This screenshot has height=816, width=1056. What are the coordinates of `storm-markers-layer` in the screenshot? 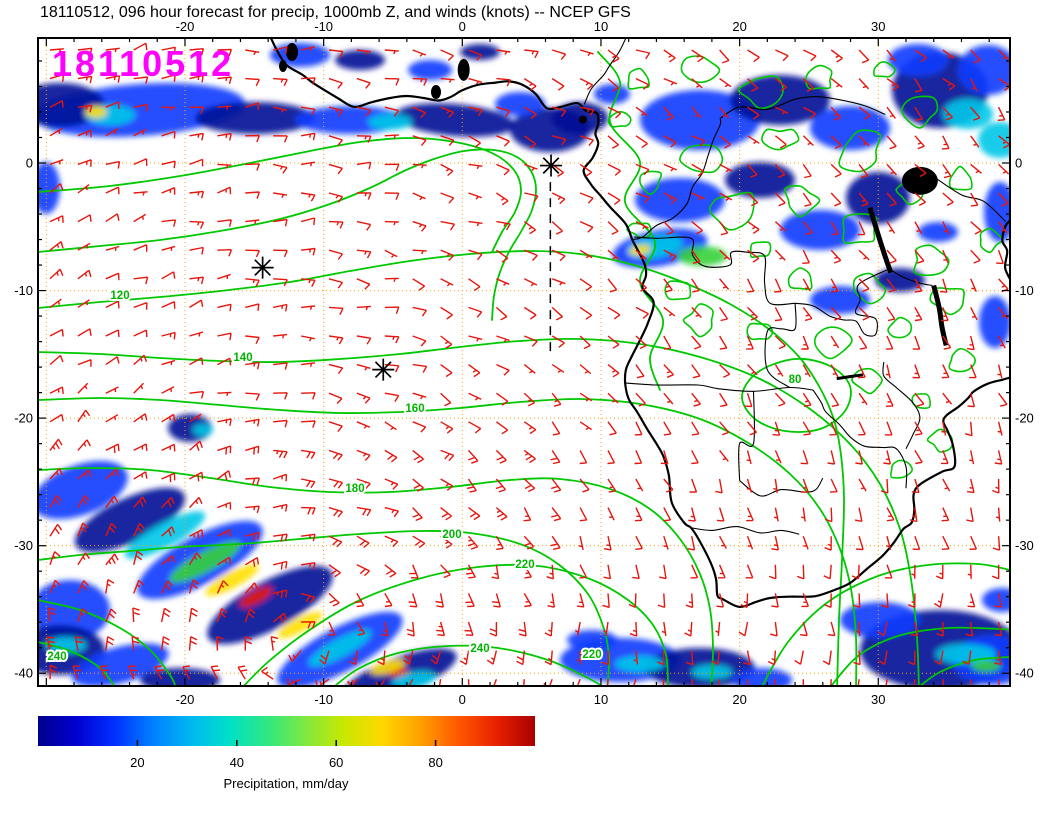 It's located at (407, 267).